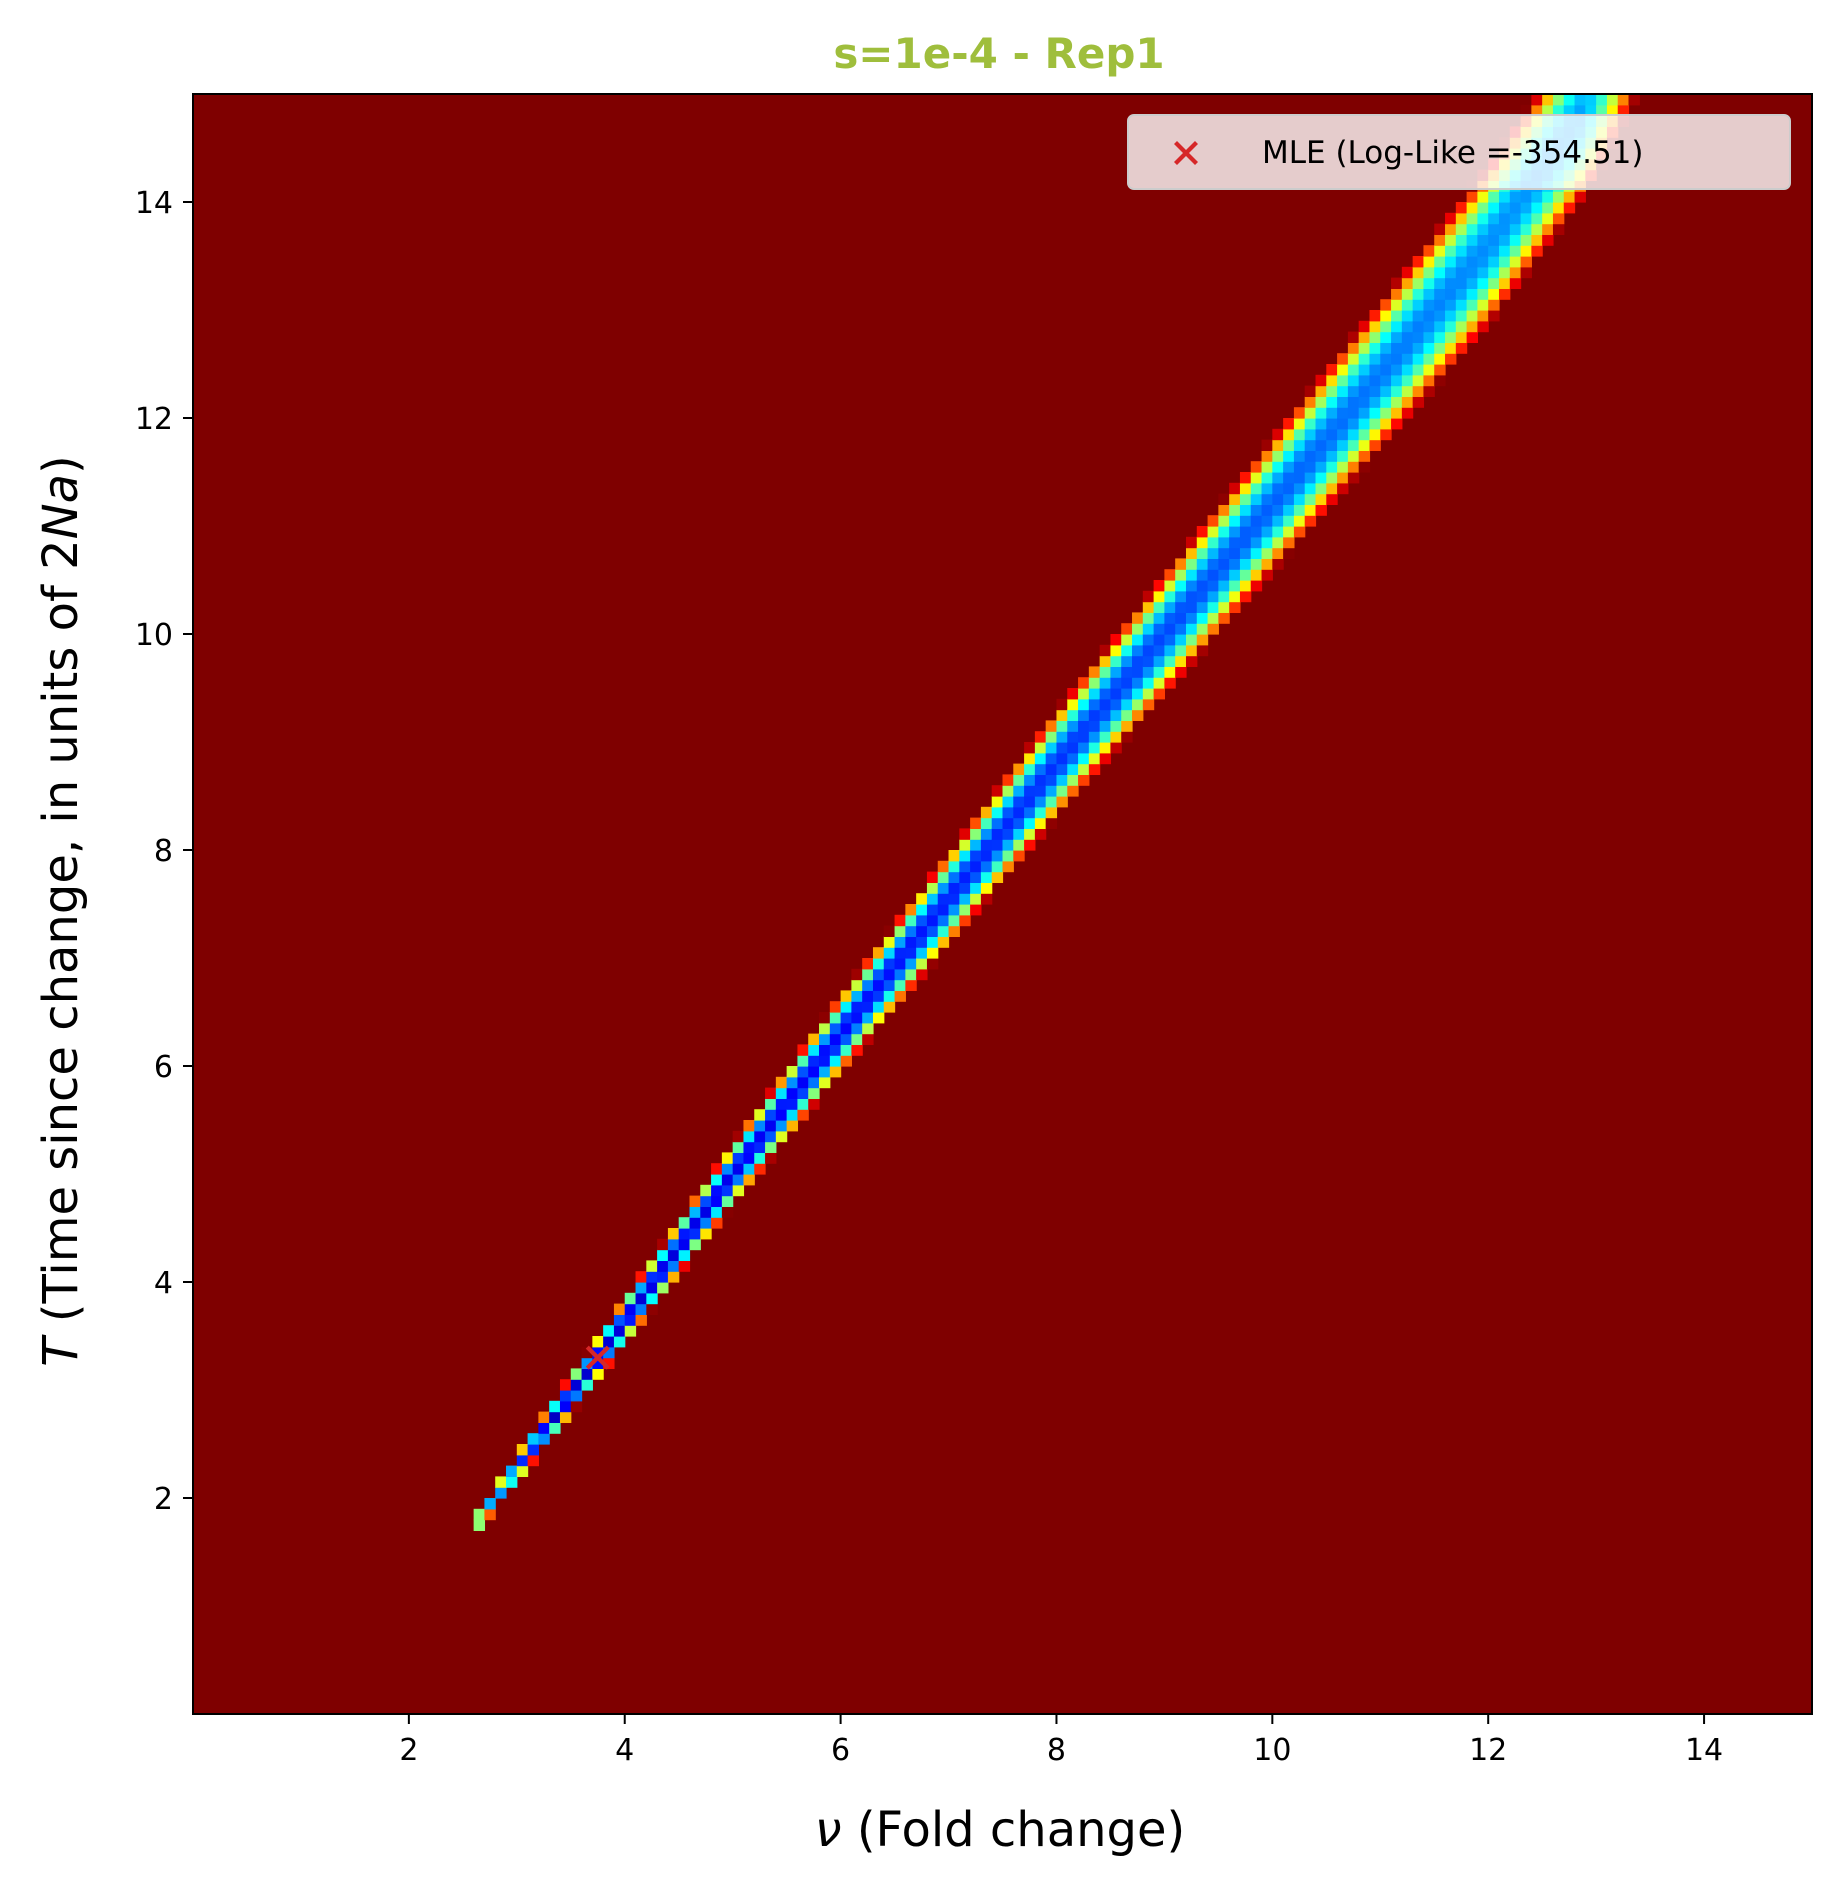  I want to click on legend: MLE (Log-Like =-354.51), so click(1459, 152).